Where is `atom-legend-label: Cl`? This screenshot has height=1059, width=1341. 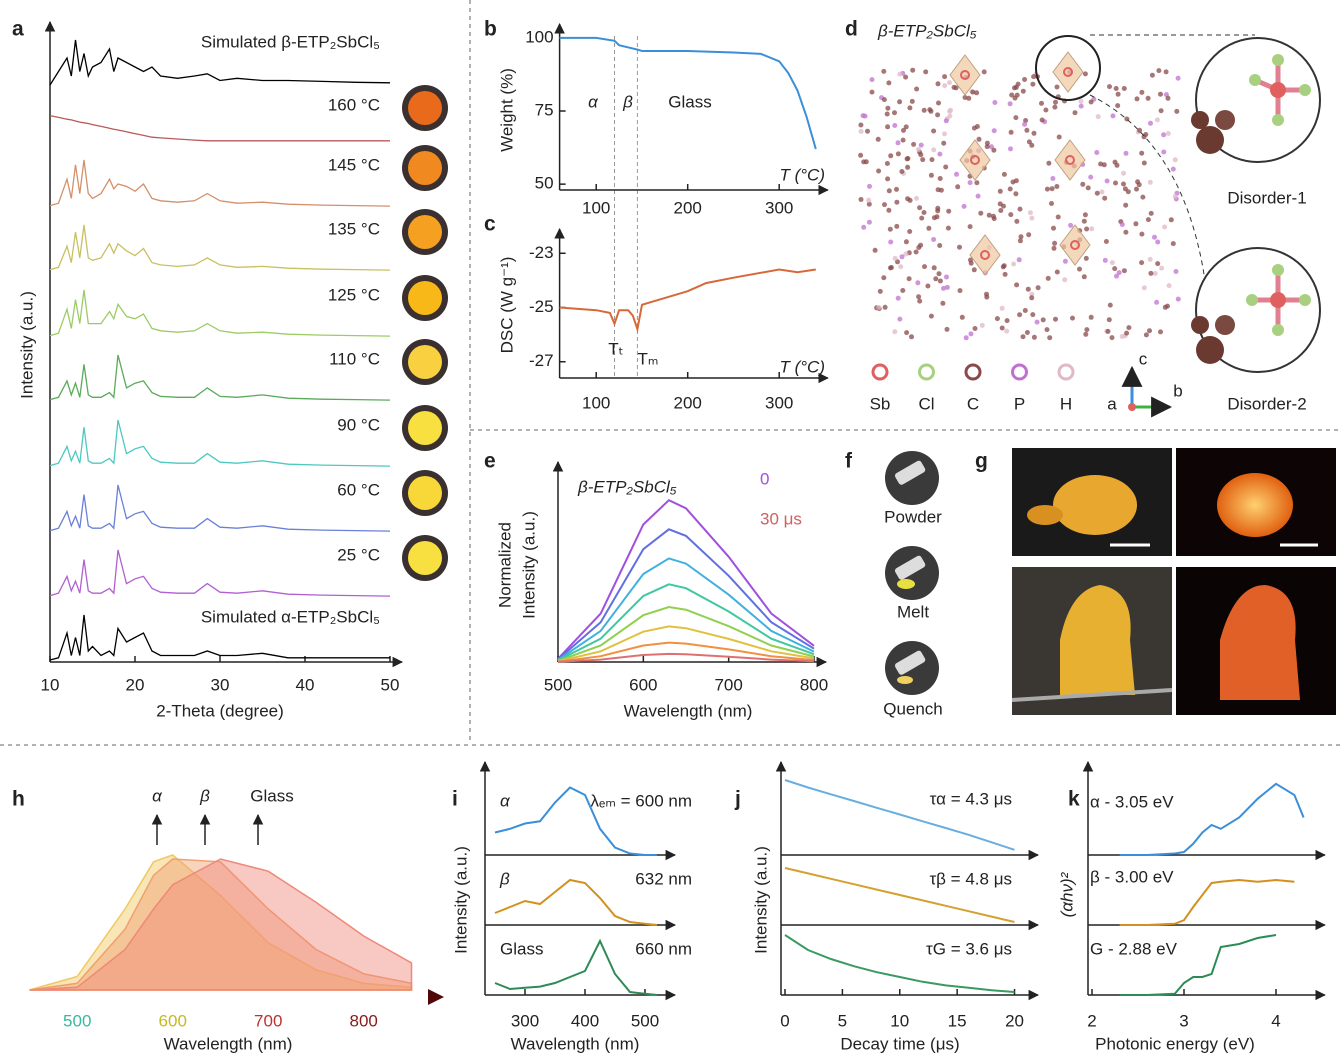 atom-legend-label: Cl is located at coordinates (926, 403).